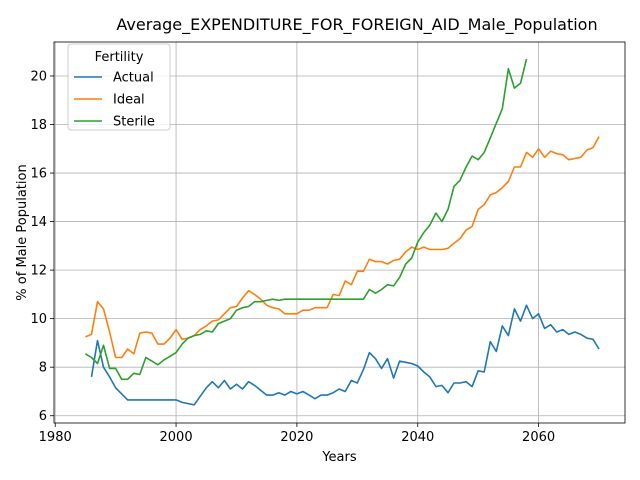 This screenshot has height=480, width=640. Describe the element at coordinates (55, 437) in the screenshot. I see `x-tick-label: 1980` at that location.